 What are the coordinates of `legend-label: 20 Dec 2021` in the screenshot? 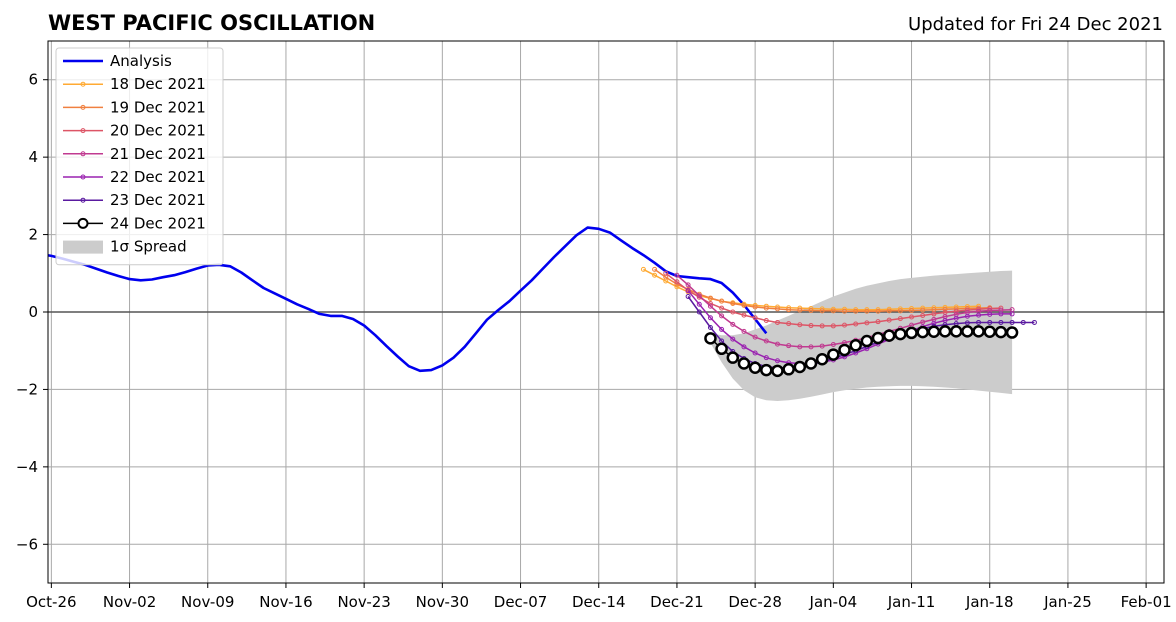 It's located at (158, 131).